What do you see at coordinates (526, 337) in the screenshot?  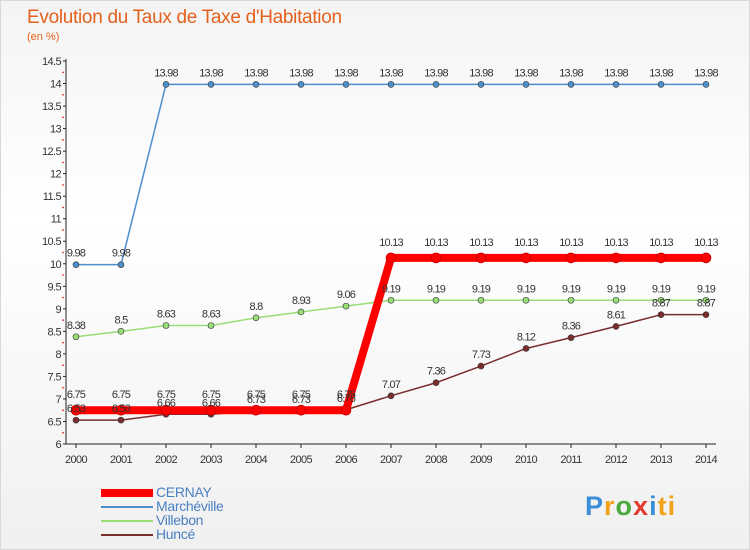 I see `data-label: 8.12` at bounding box center [526, 337].